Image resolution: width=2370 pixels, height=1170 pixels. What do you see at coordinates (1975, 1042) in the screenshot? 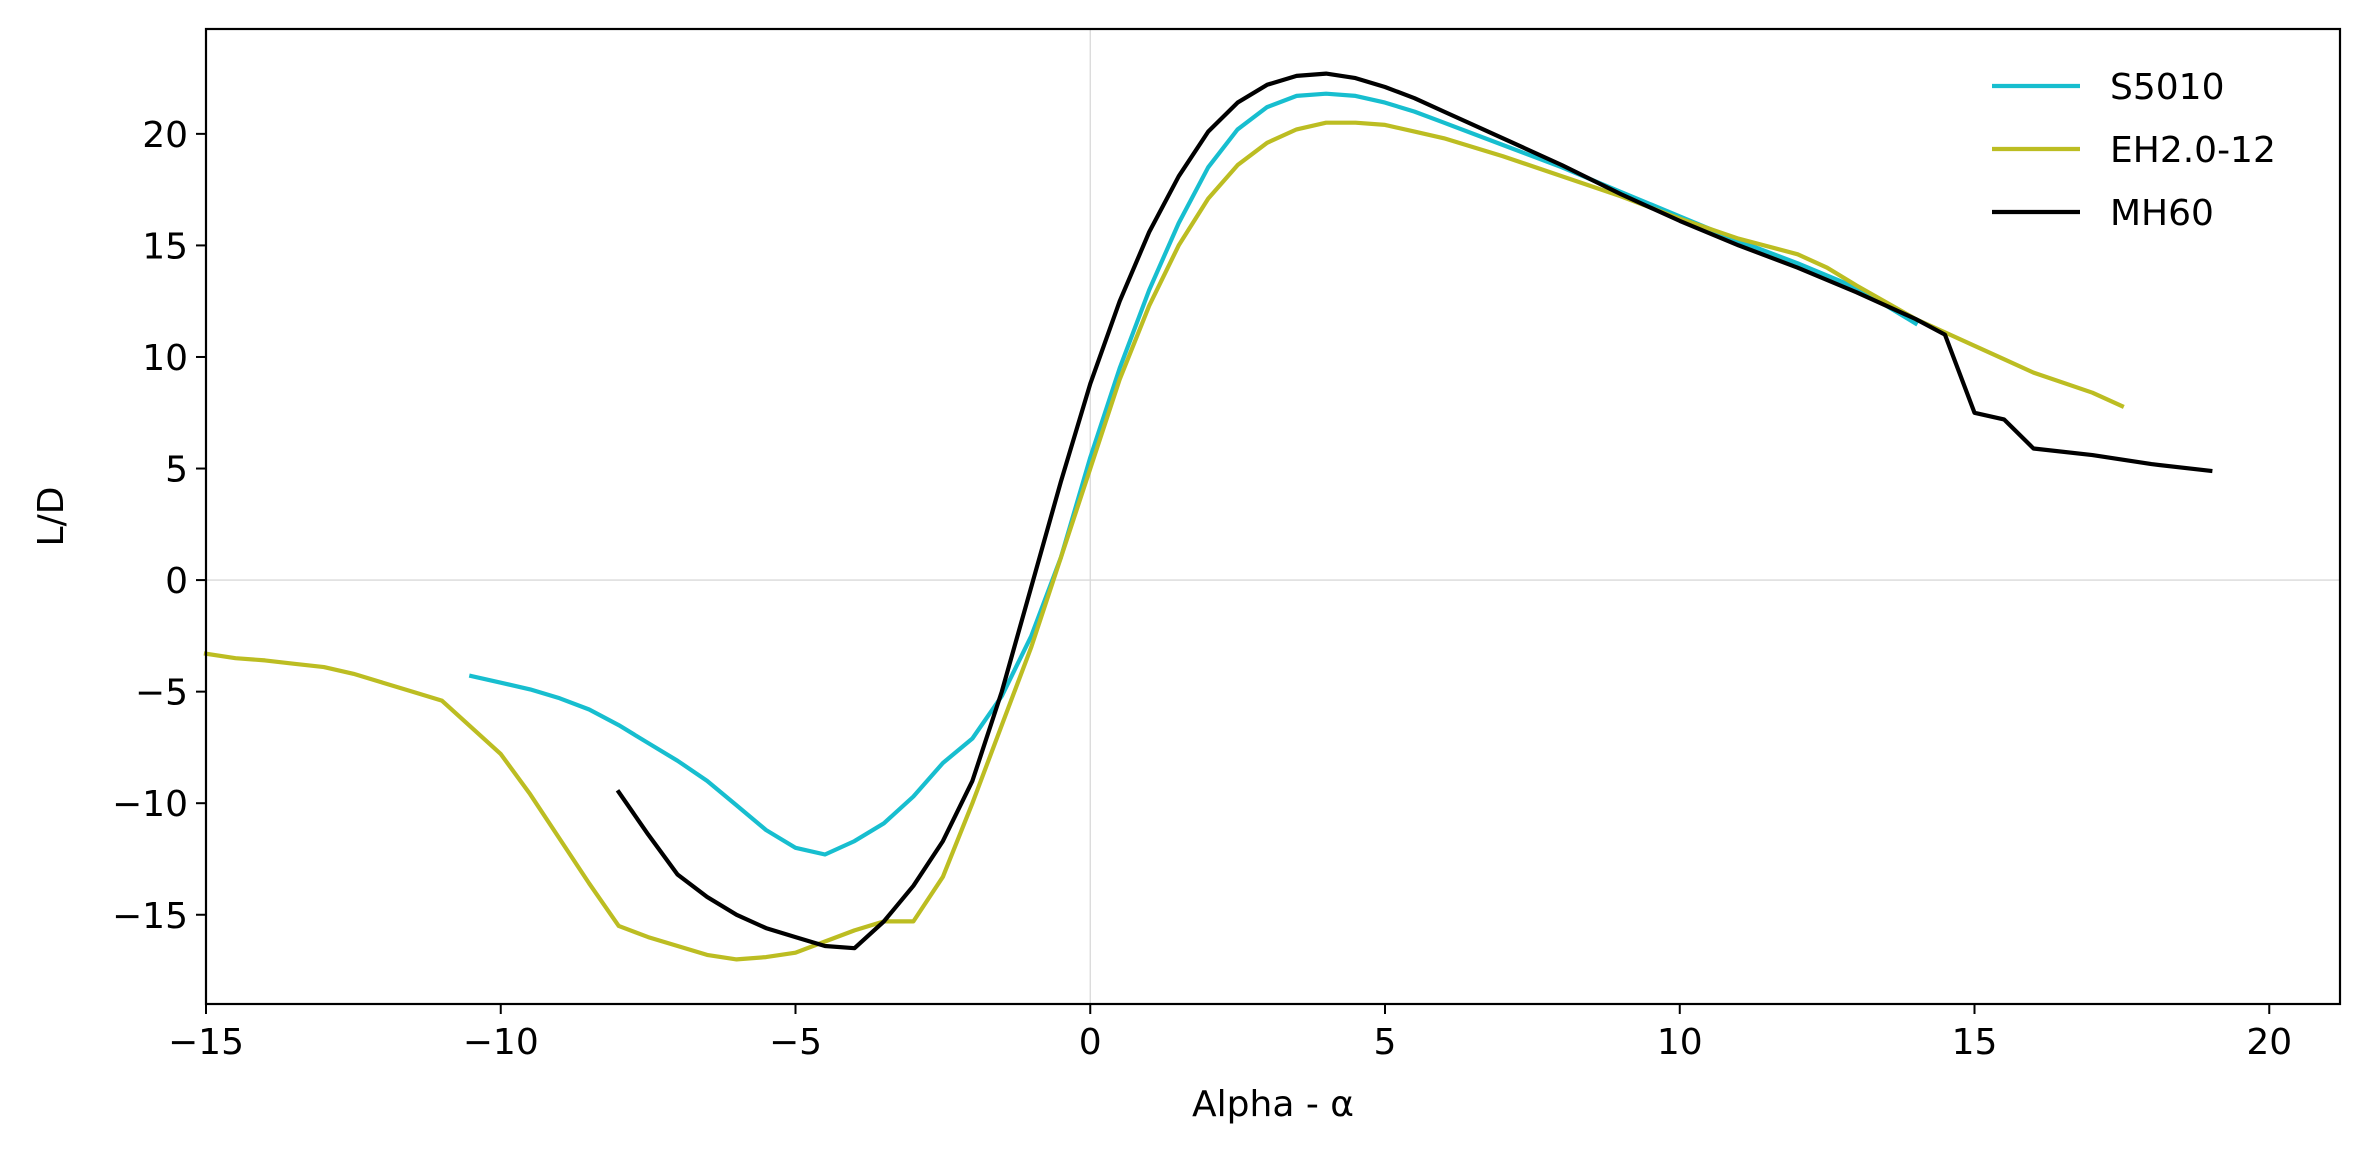
I see `x-tick-label: 15` at bounding box center [1975, 1042].